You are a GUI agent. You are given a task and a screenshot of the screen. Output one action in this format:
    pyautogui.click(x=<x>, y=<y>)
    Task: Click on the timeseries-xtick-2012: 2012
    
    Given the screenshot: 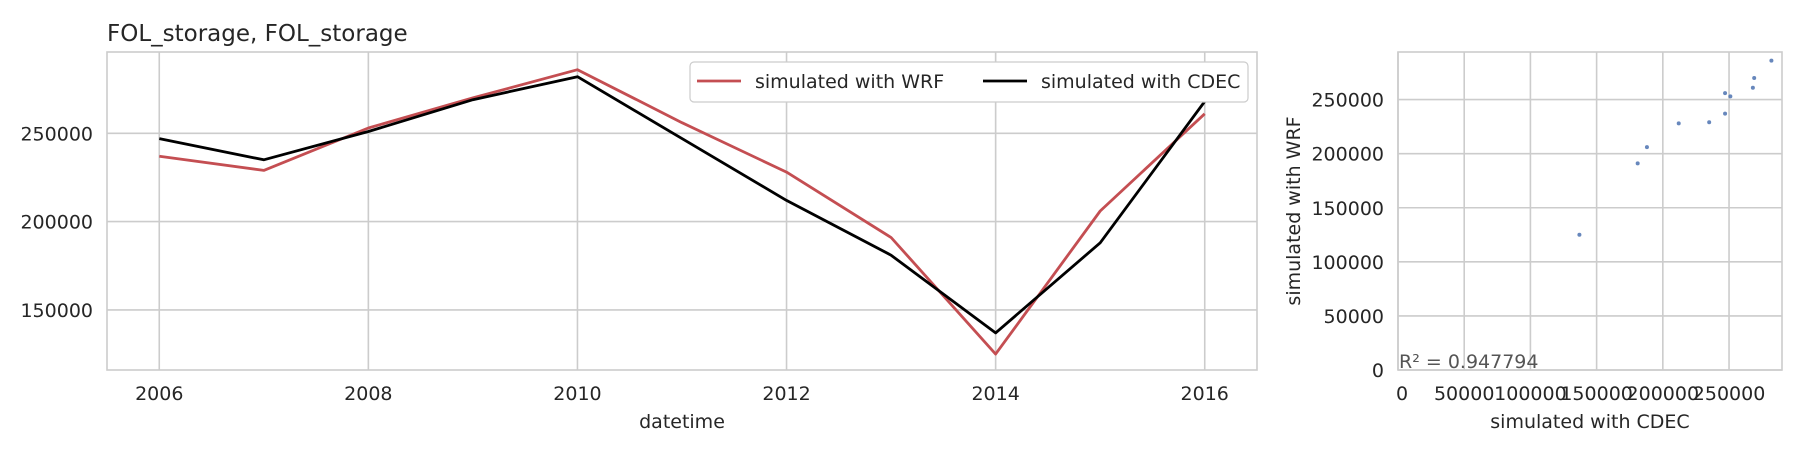 What is the action you would take?
    pyautogui.click(x=786, y=394)
    